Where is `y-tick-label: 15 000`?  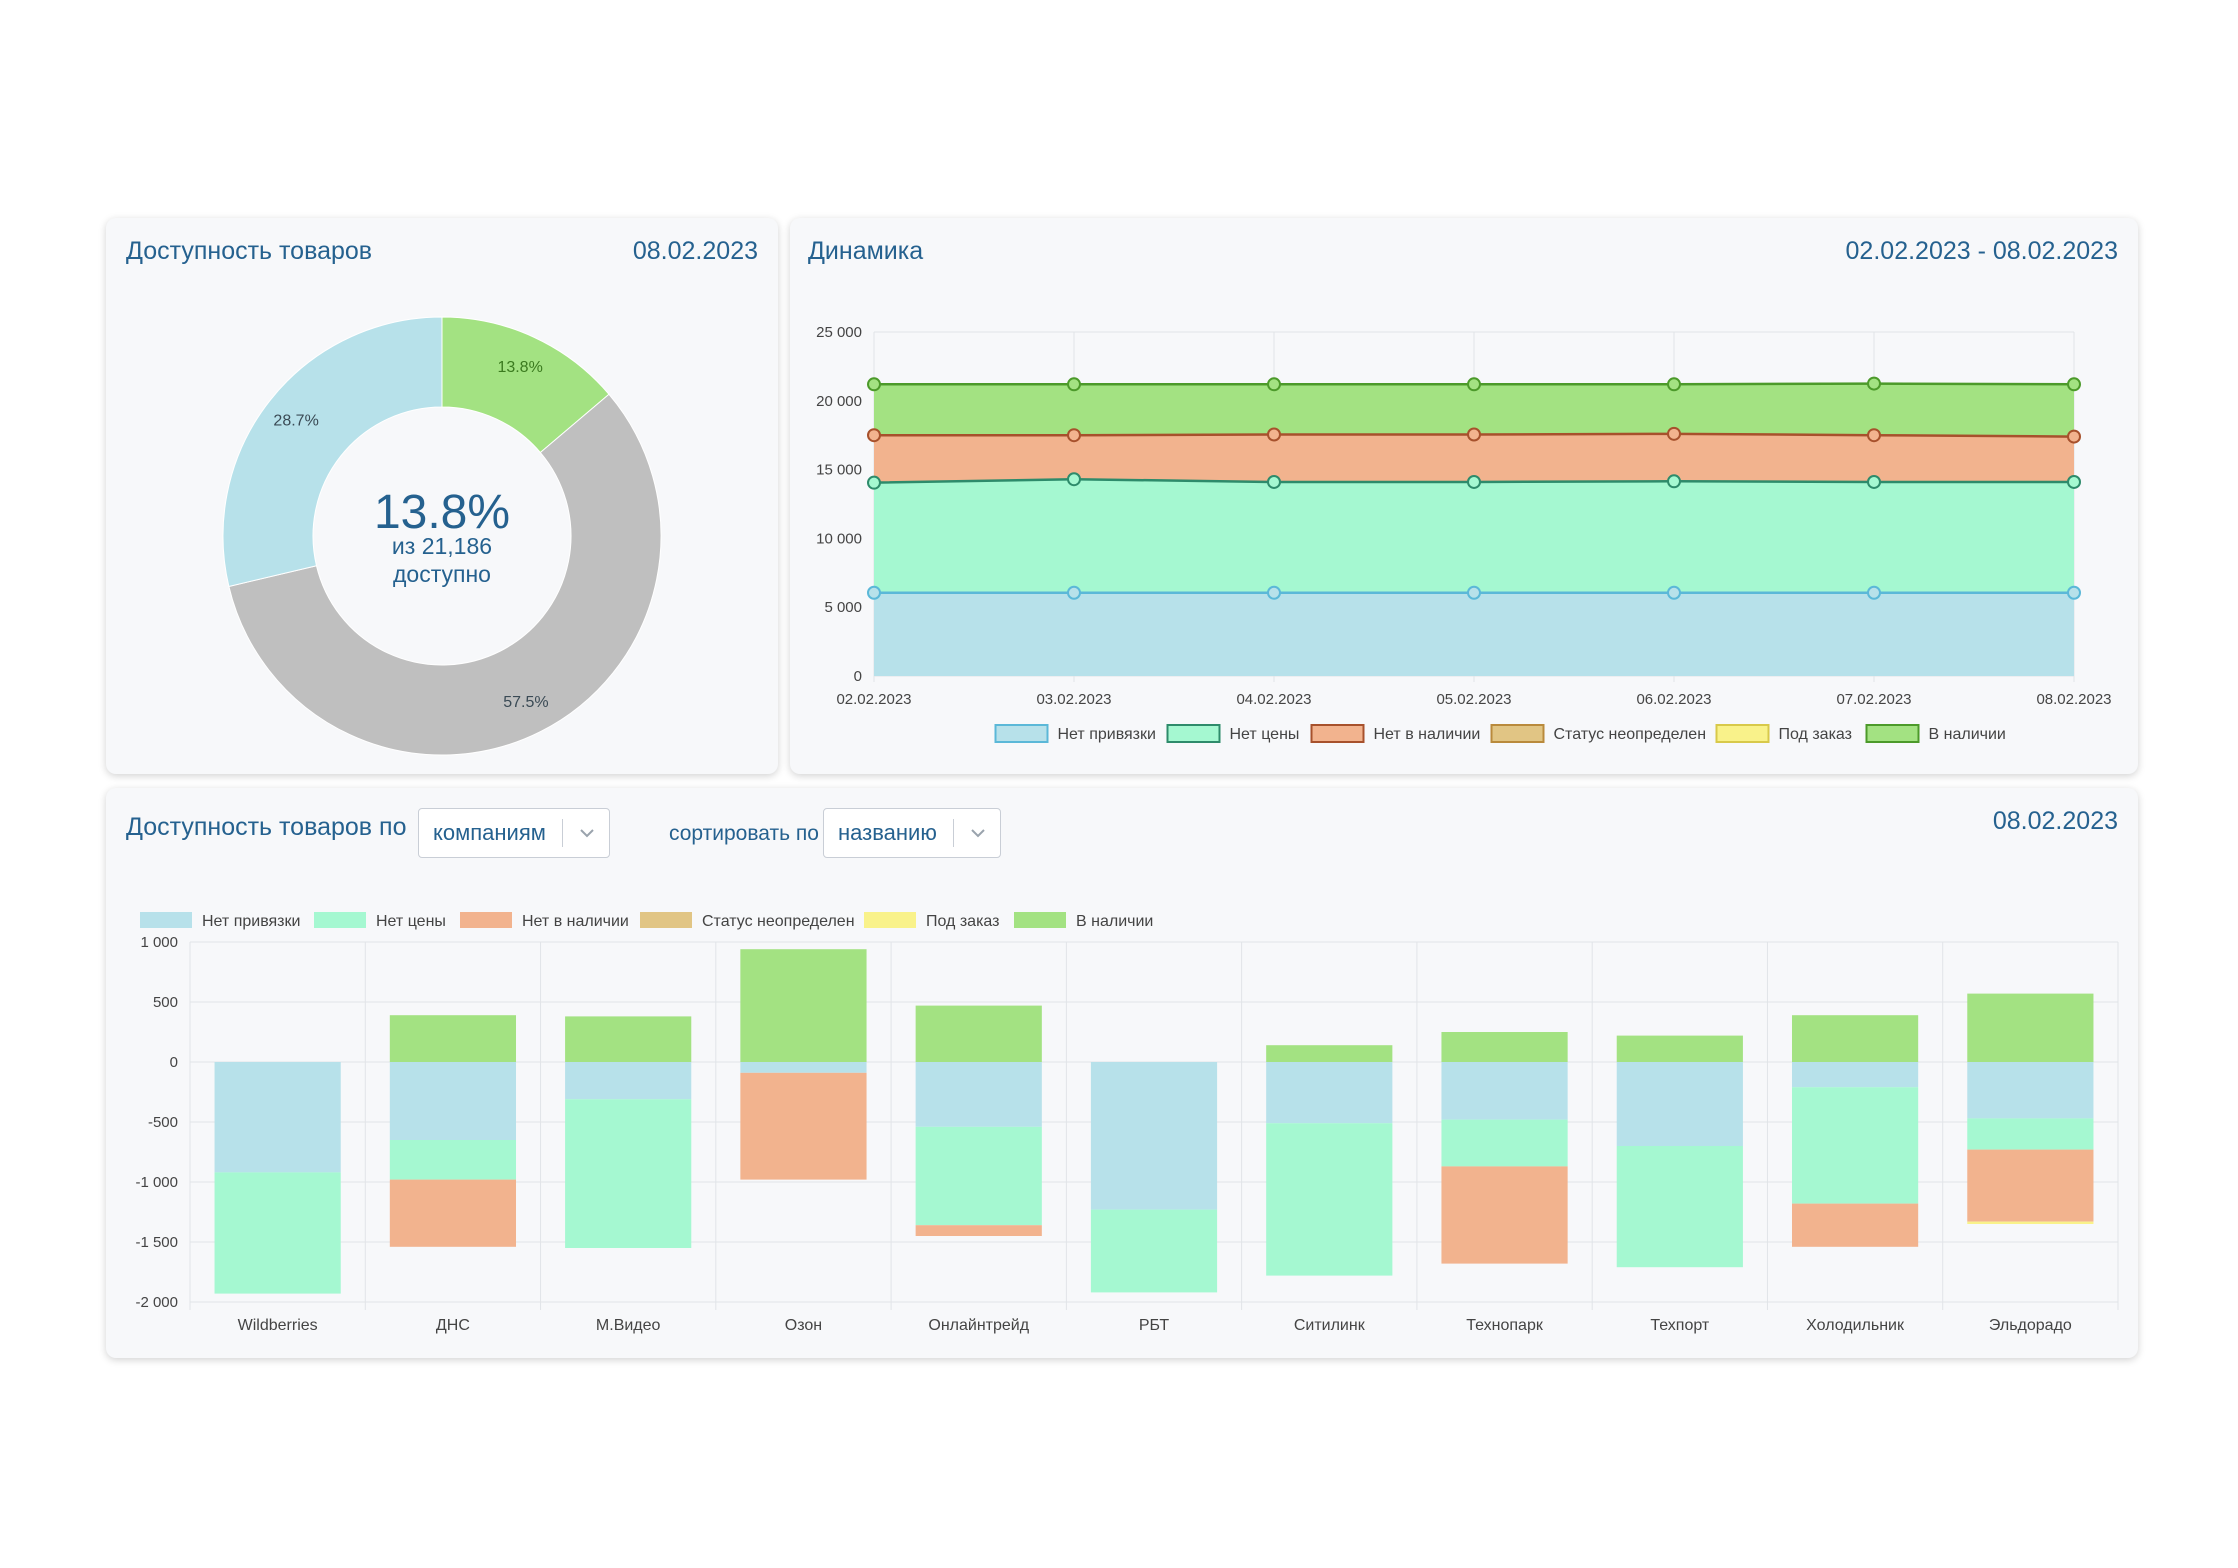 y-tick-label: 15 000 is located at coordinates (839, 470).